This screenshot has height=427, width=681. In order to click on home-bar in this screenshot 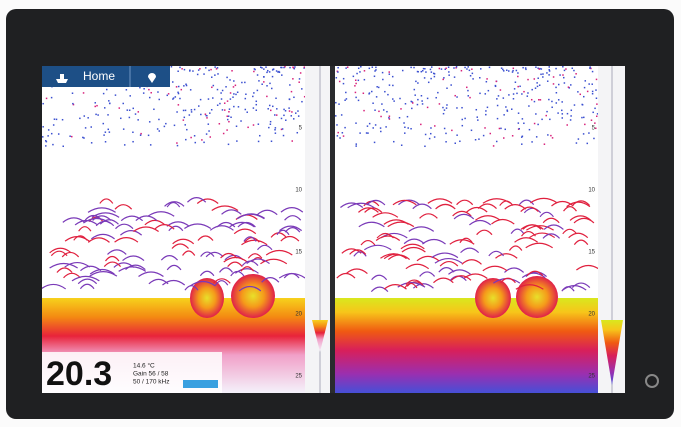, I will do `click(106, 76)`.